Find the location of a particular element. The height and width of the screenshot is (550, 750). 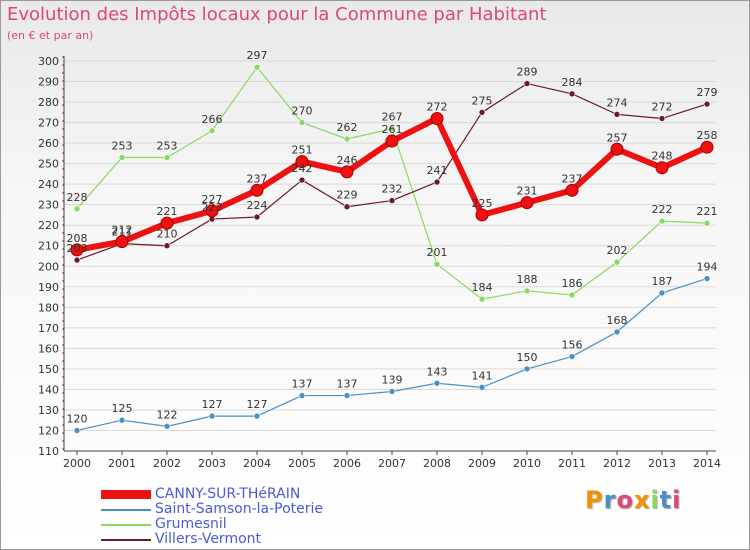

legend-swatch-villers is located at coordinates (126, 540).